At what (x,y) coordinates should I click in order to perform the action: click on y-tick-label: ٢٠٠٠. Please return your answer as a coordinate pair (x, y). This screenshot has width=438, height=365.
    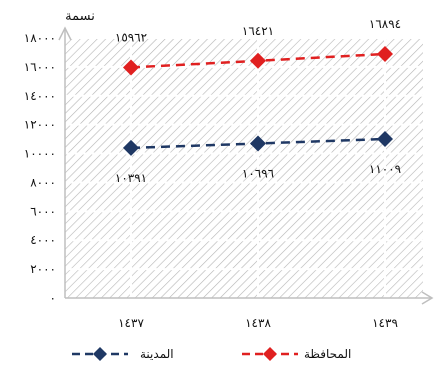
    Looking at the image, I should click on (43, 269).